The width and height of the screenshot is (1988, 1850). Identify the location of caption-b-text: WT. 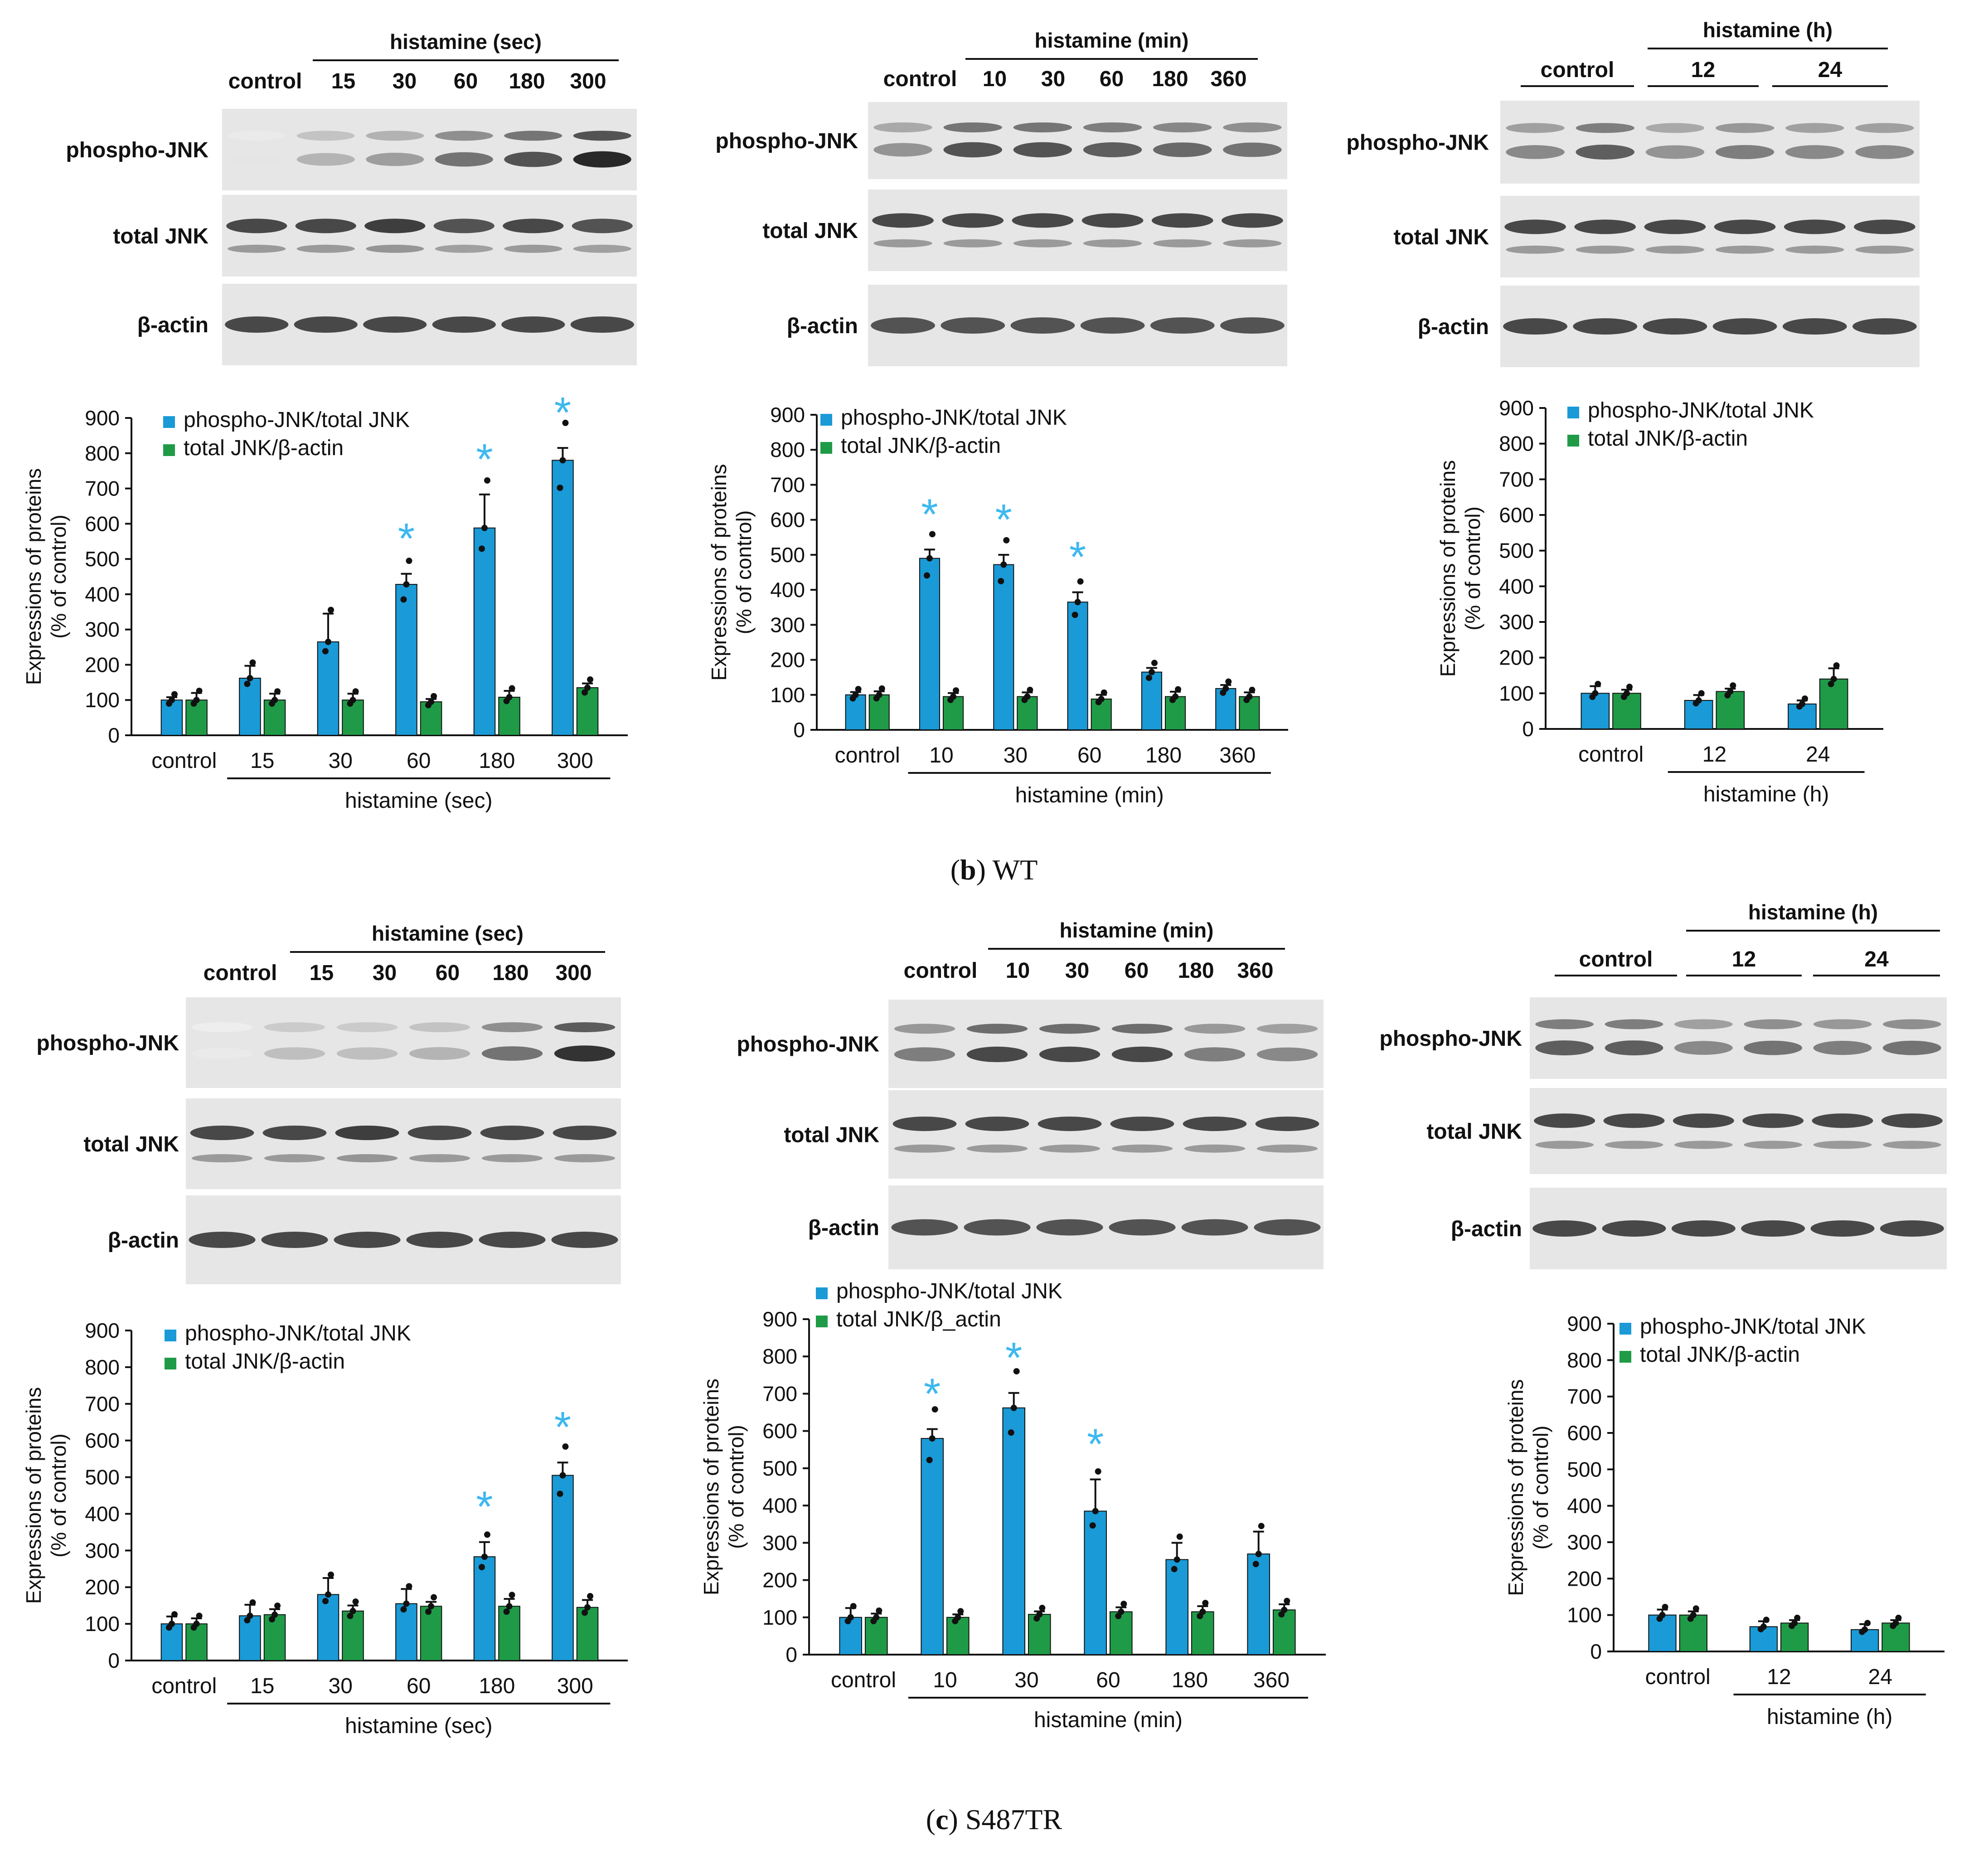
(1016, 870).